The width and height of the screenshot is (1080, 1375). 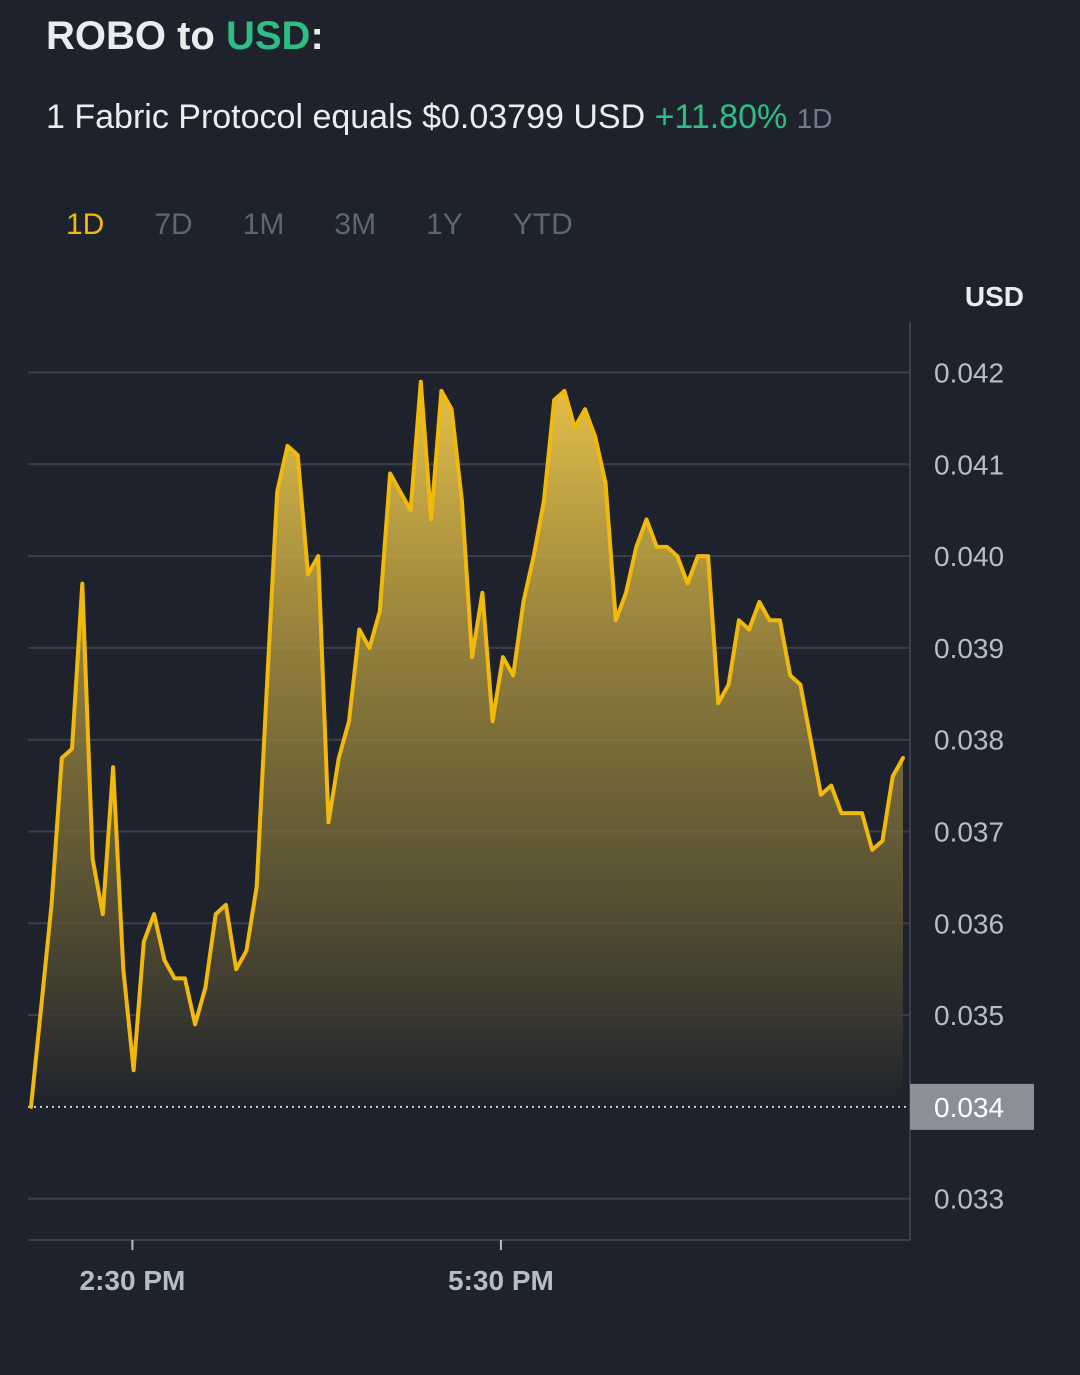 I want to click on x-tick-label: 2:30 PM, so click(x=133, y=1280).